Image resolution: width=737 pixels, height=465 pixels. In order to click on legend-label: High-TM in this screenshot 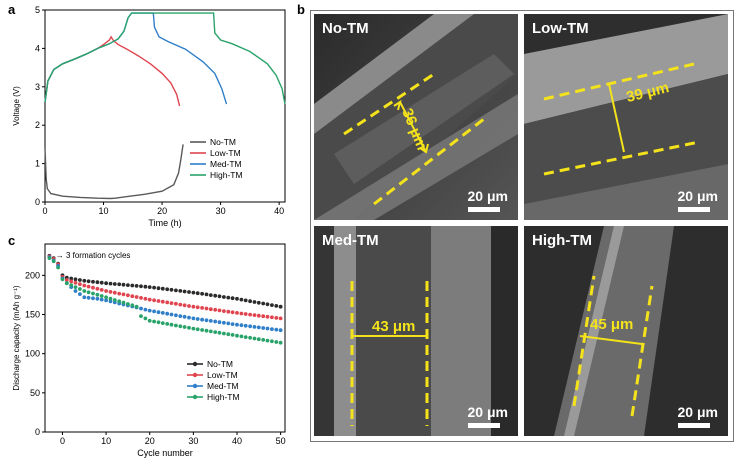, I will do `click(223, 397)`.